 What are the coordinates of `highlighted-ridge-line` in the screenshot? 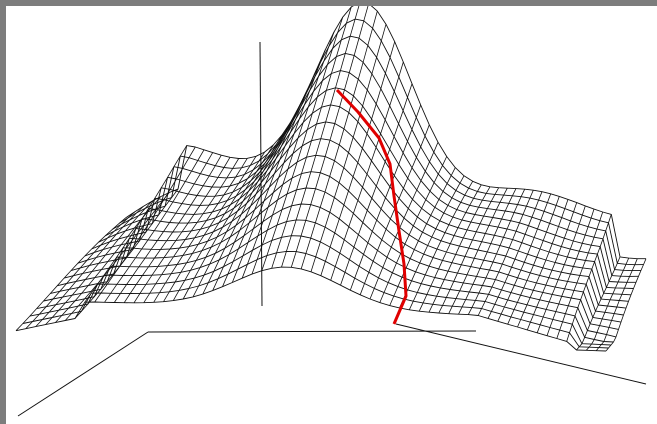 It's located at (371, 206).